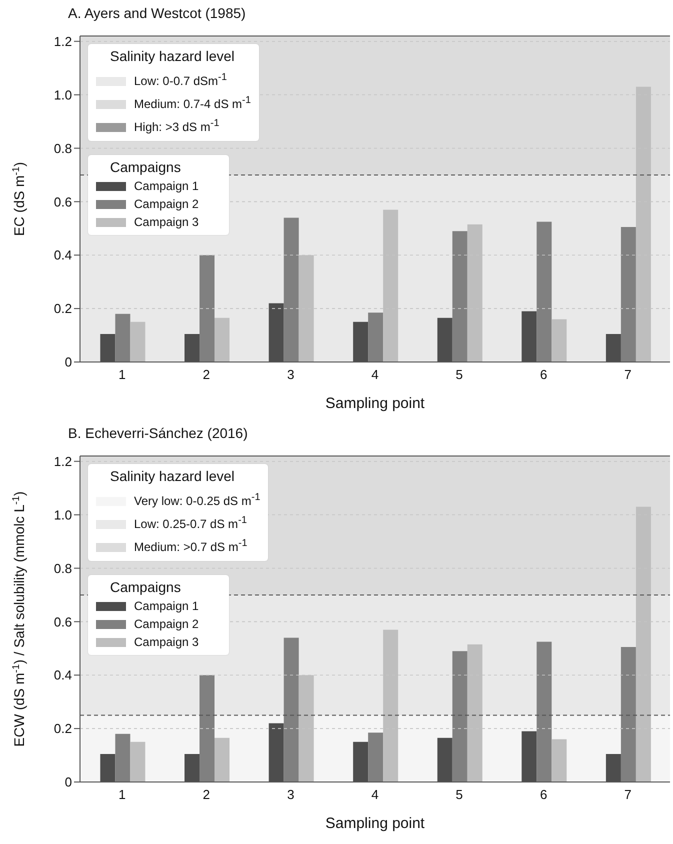  I want to click on legend-label: Very low: 0-0.25 dS m$^{-1}$, so click(197, 500).